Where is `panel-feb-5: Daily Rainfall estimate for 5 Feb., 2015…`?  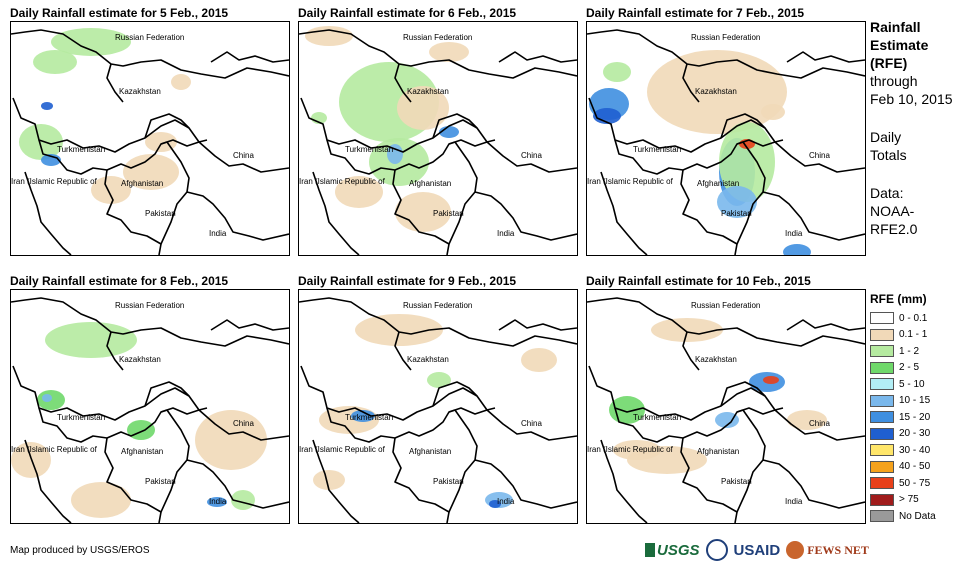
panel-feb-5: Daily Rainfall estimate for 5 Feb., 2015… is located at coordinates (150, 131).